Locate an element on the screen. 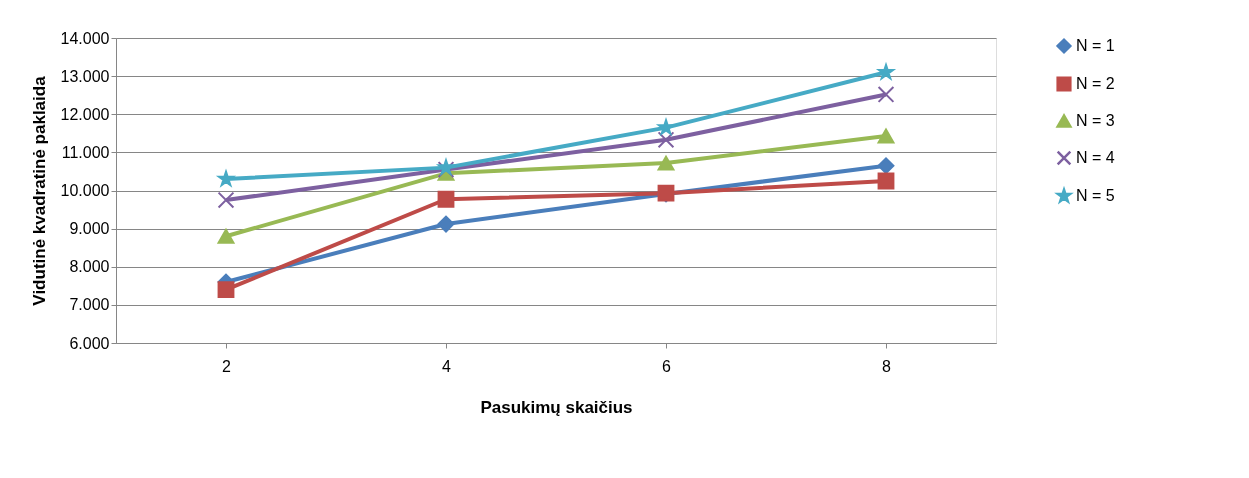 The image size is (1249, 478). y-tick-label: 14.000 is located at coordinates (85, 38).